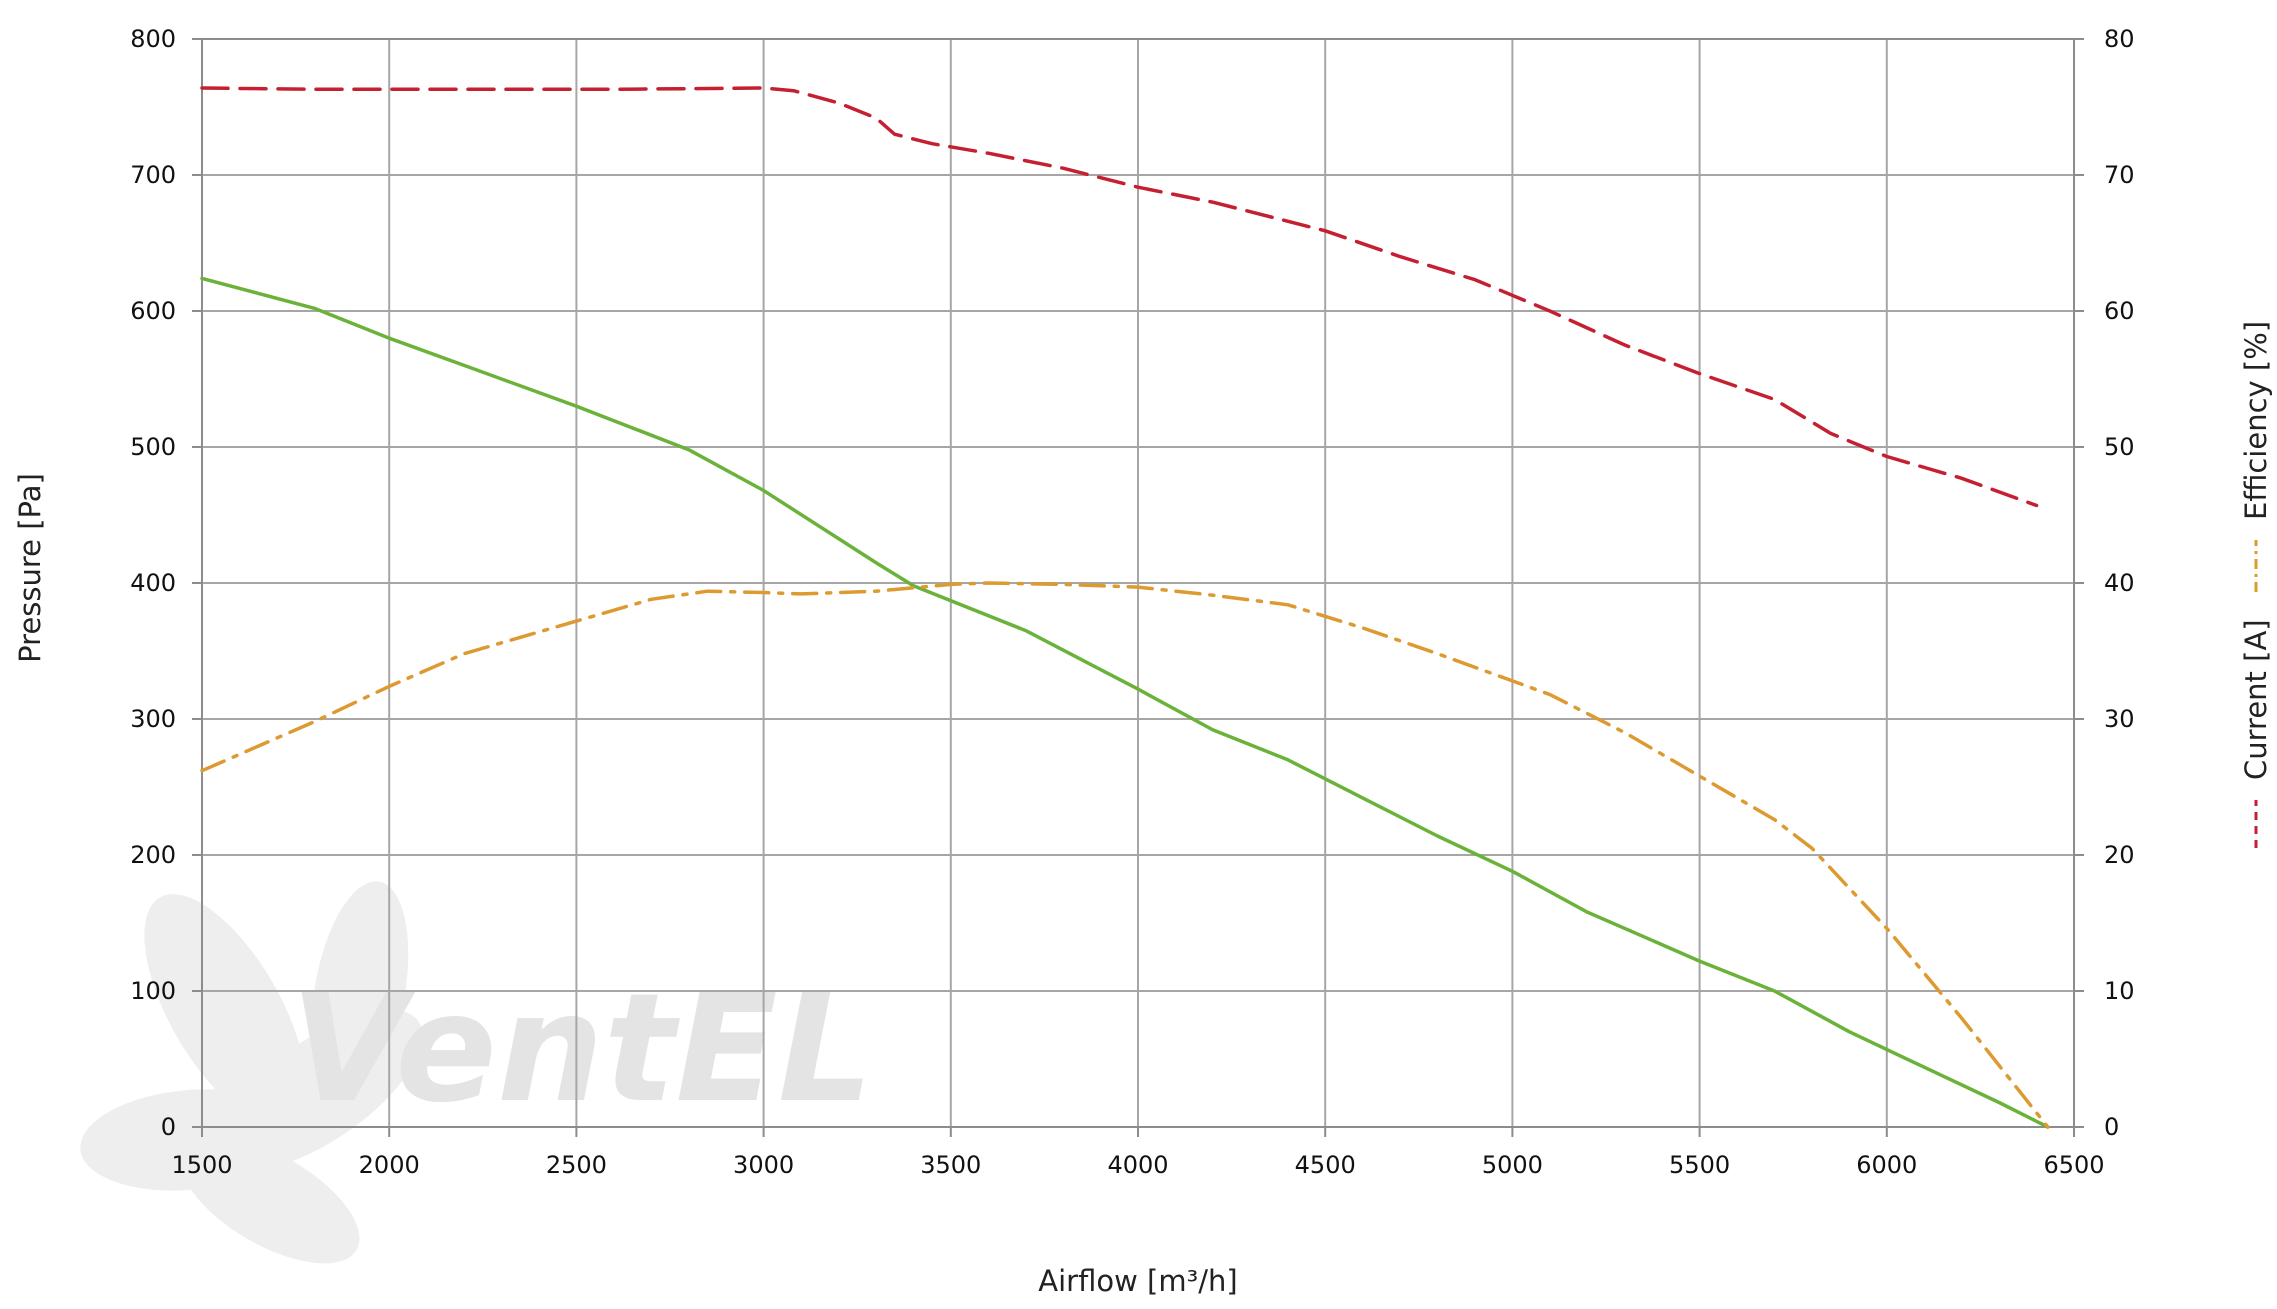 Image resolution: width=2277 pixels, height=1309 pixels. What do you see at coordinates (576, 1165) in the screenshot?
I see `x-tick-label: 2500` at bounding box center [576, 1165].